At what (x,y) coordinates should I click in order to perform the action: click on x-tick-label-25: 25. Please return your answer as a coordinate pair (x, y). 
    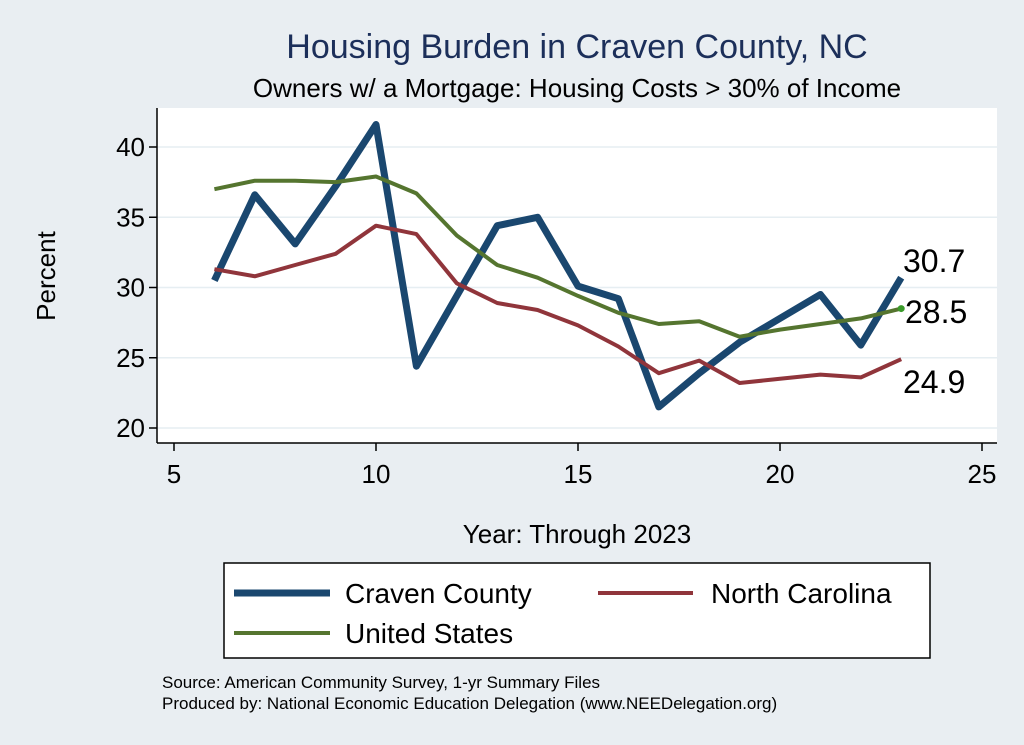
    Looking at the image, I should click on (982, 474).